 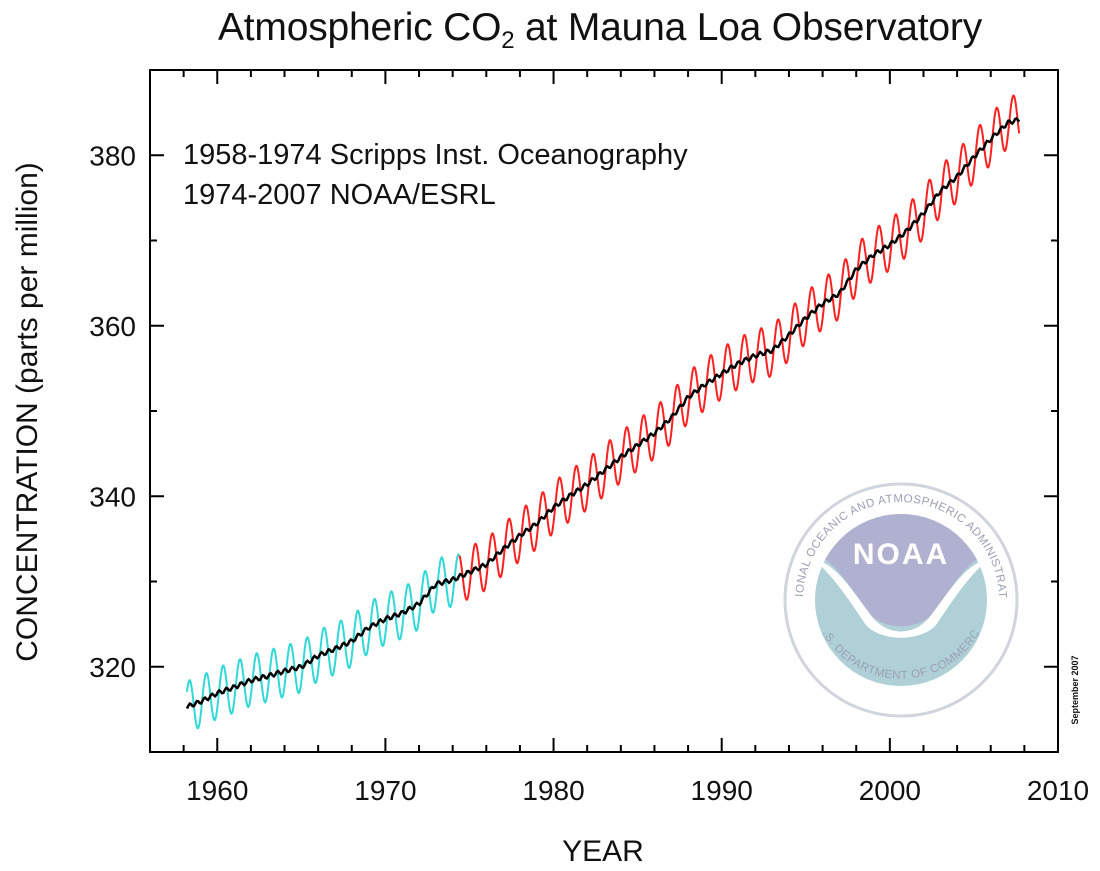 I want to click on annotation-scripps: 1958-1974 Scripps Inst. Oceanography, so click(x=435, y=155).